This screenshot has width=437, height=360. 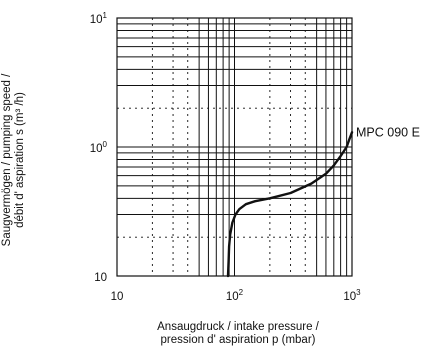 What do you see at coordinates (238, 327) in the screenshot?
I see `x-axis-title-line-1: Ansaugdruck / intake pressure /` at bounding box center [238, 327].